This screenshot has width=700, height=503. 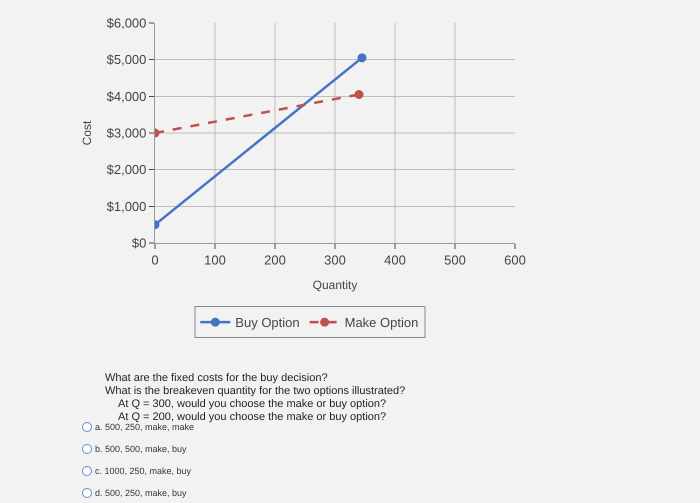 What do you see at coordinates (87, 133) in the screenshot?
I see `y-axis-title: Cost` at bounding box center [87, 133].